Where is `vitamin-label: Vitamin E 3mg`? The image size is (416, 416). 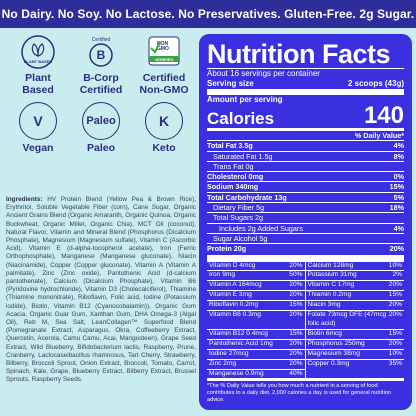 vitamin-label: Vitamin E 3mg is located at coordinates (230, 295).